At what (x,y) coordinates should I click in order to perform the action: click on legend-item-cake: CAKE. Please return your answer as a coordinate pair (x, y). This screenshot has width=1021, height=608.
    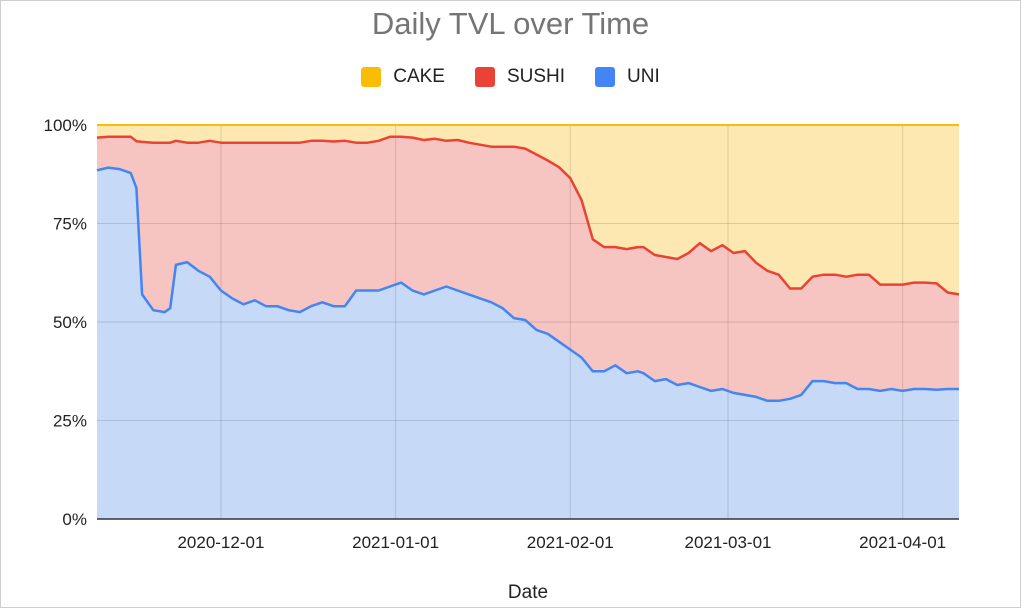
    Looking at the image, I should click on (403, 77).